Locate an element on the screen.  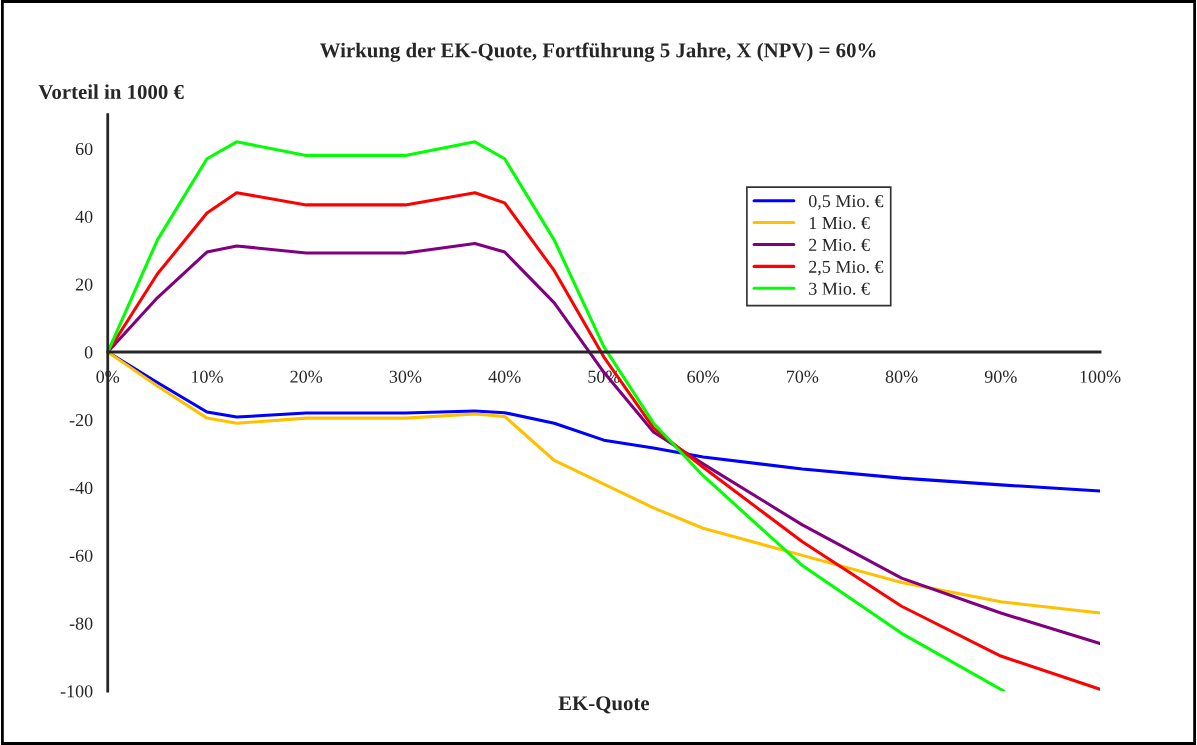
x-axis-title: EK-Quote is located at coordinates (604, 705).